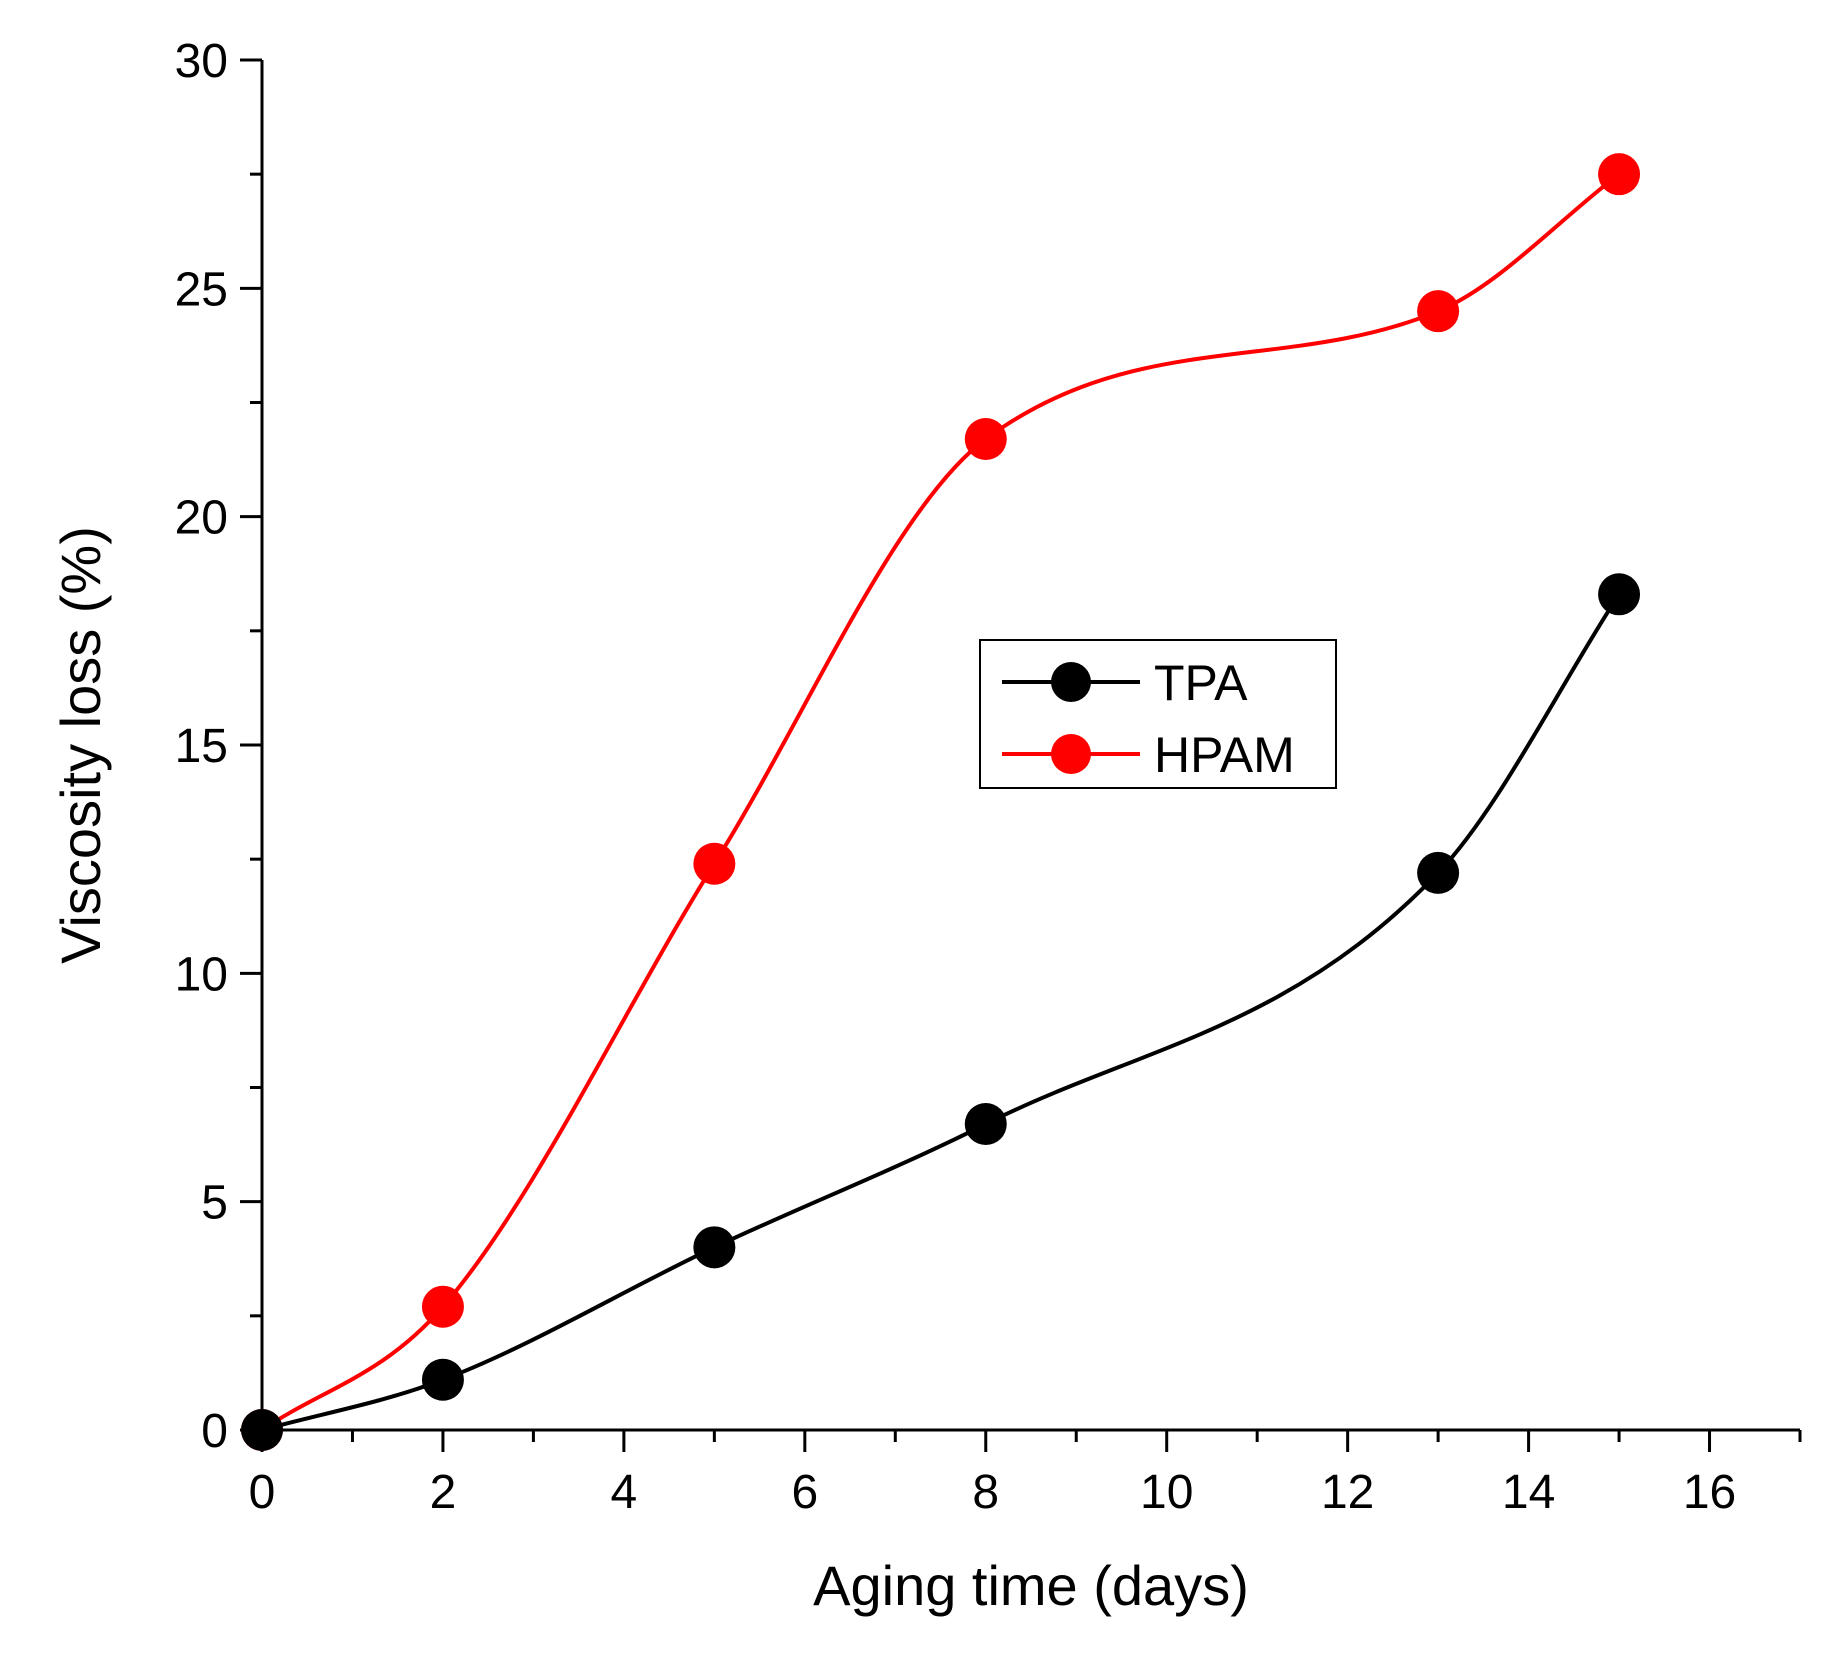  What do you see at coordinates (1166, 1492) in the screenshot?
I see `x-tick-label: 10` at bounding box center [1166, 1492].